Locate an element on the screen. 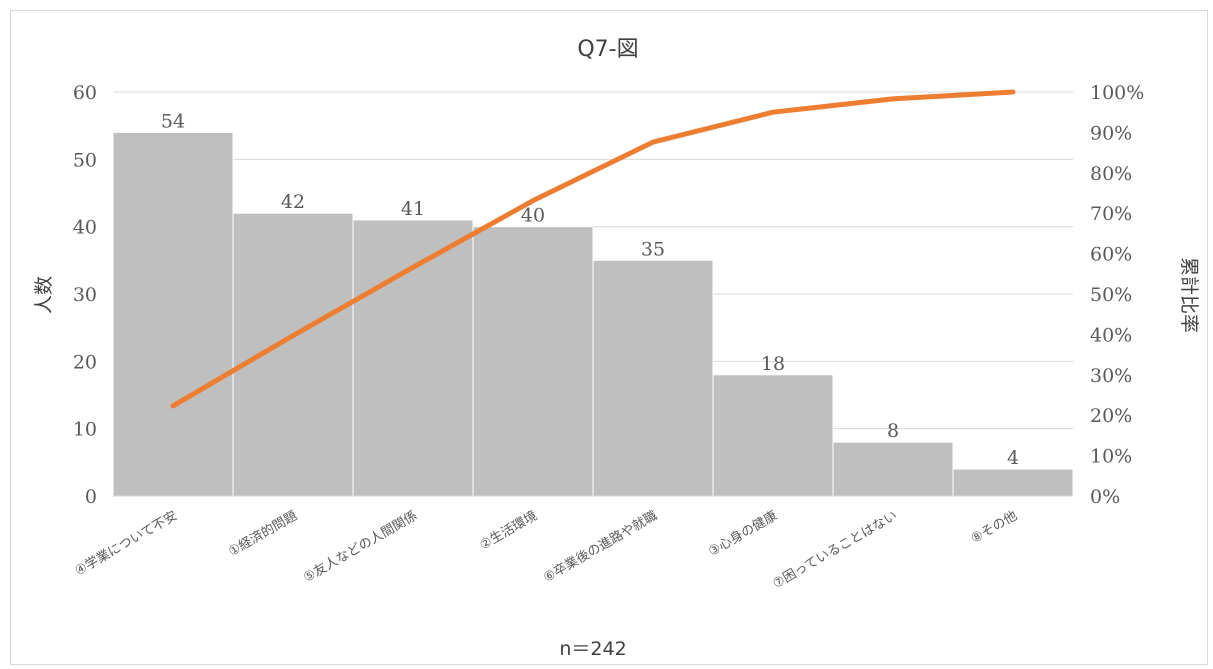 The image size is (1213, 669). x-tick-label: ②生活環境 is located at coordinates (508, 530).